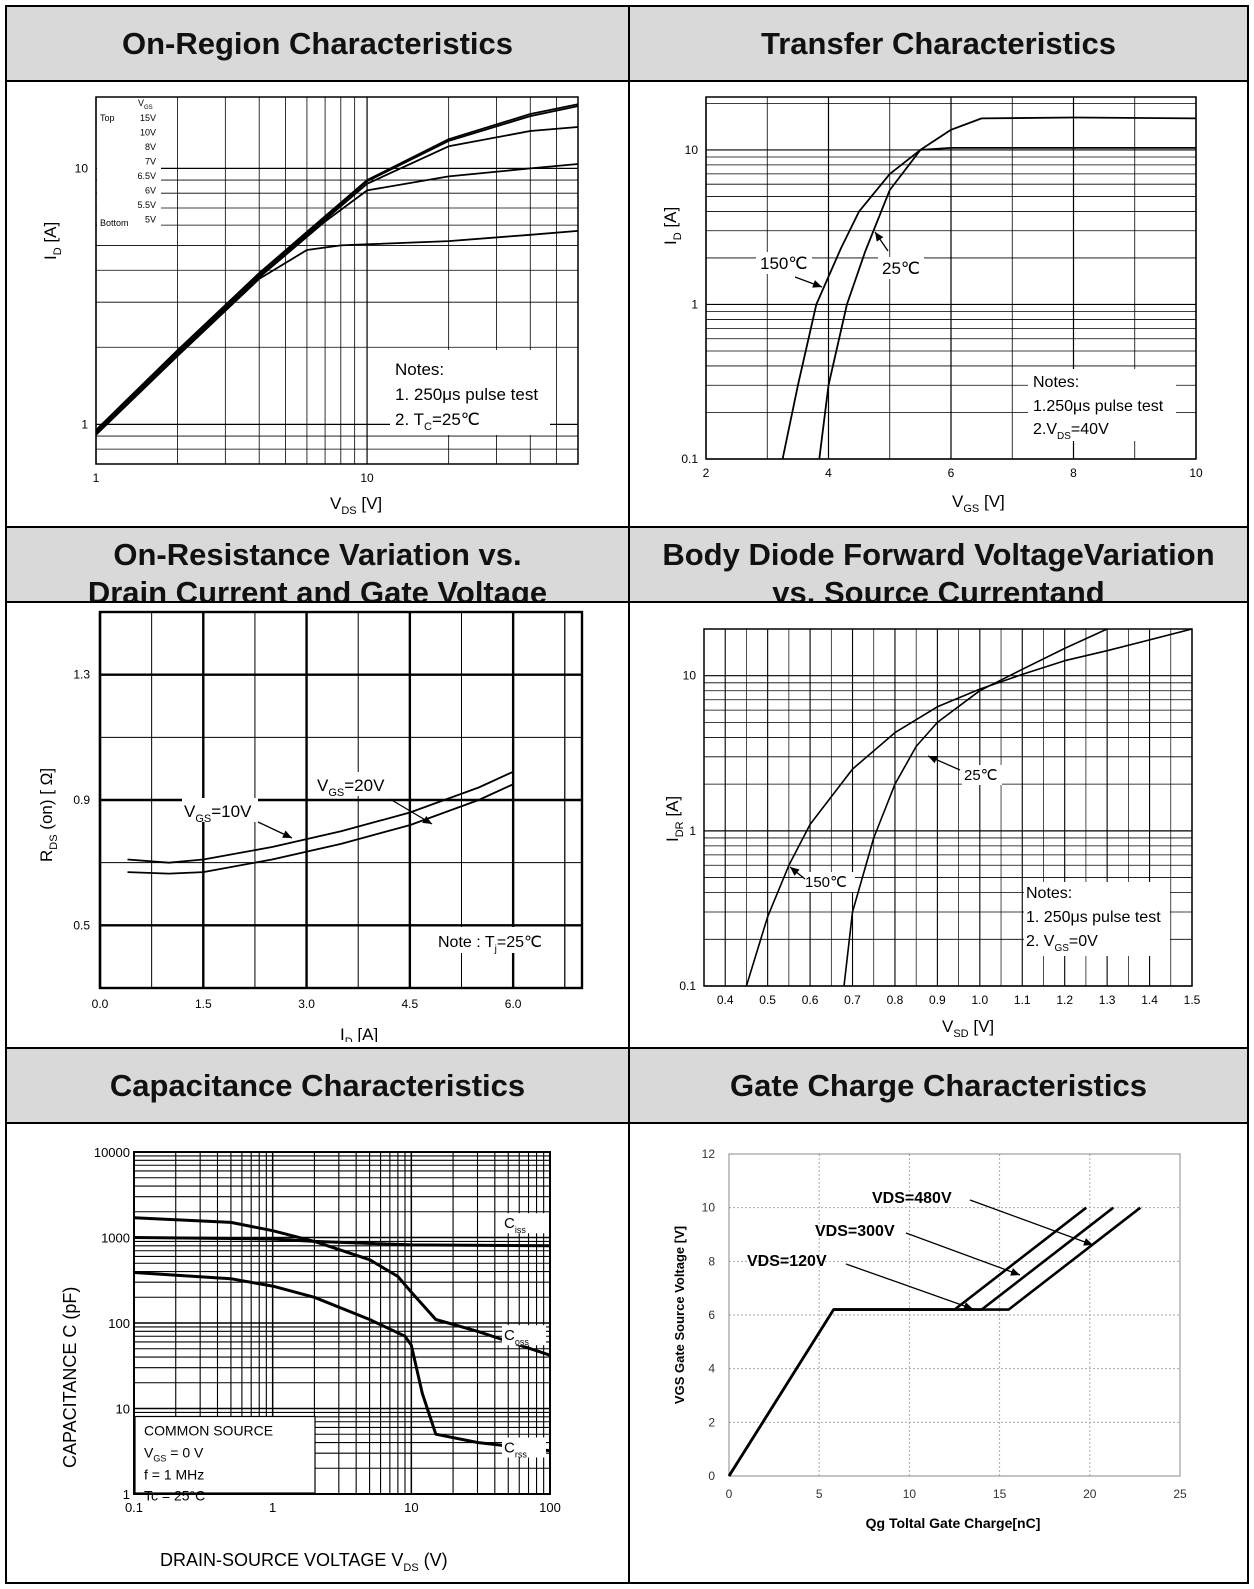 The width and height of the screenshot is (1254, 1589). I want to click on notes-line2: 2. VGS=0V, so click(1062, 943).